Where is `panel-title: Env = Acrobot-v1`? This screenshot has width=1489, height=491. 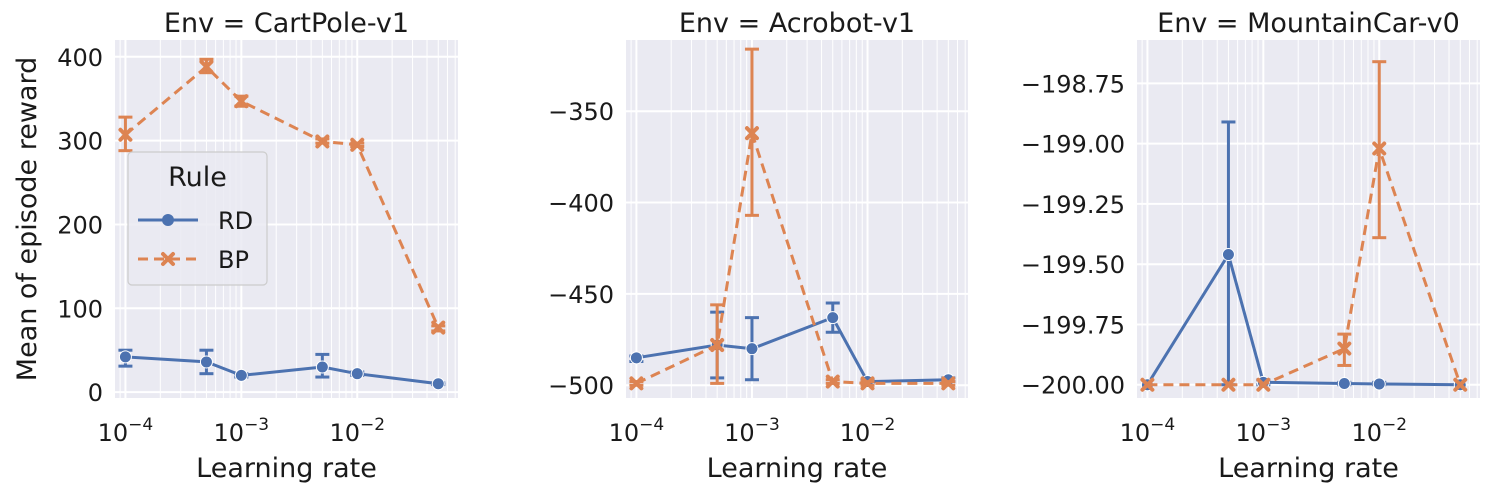 panel-title: Env = Acrobot-v1 is located at coordinates (797, 23).